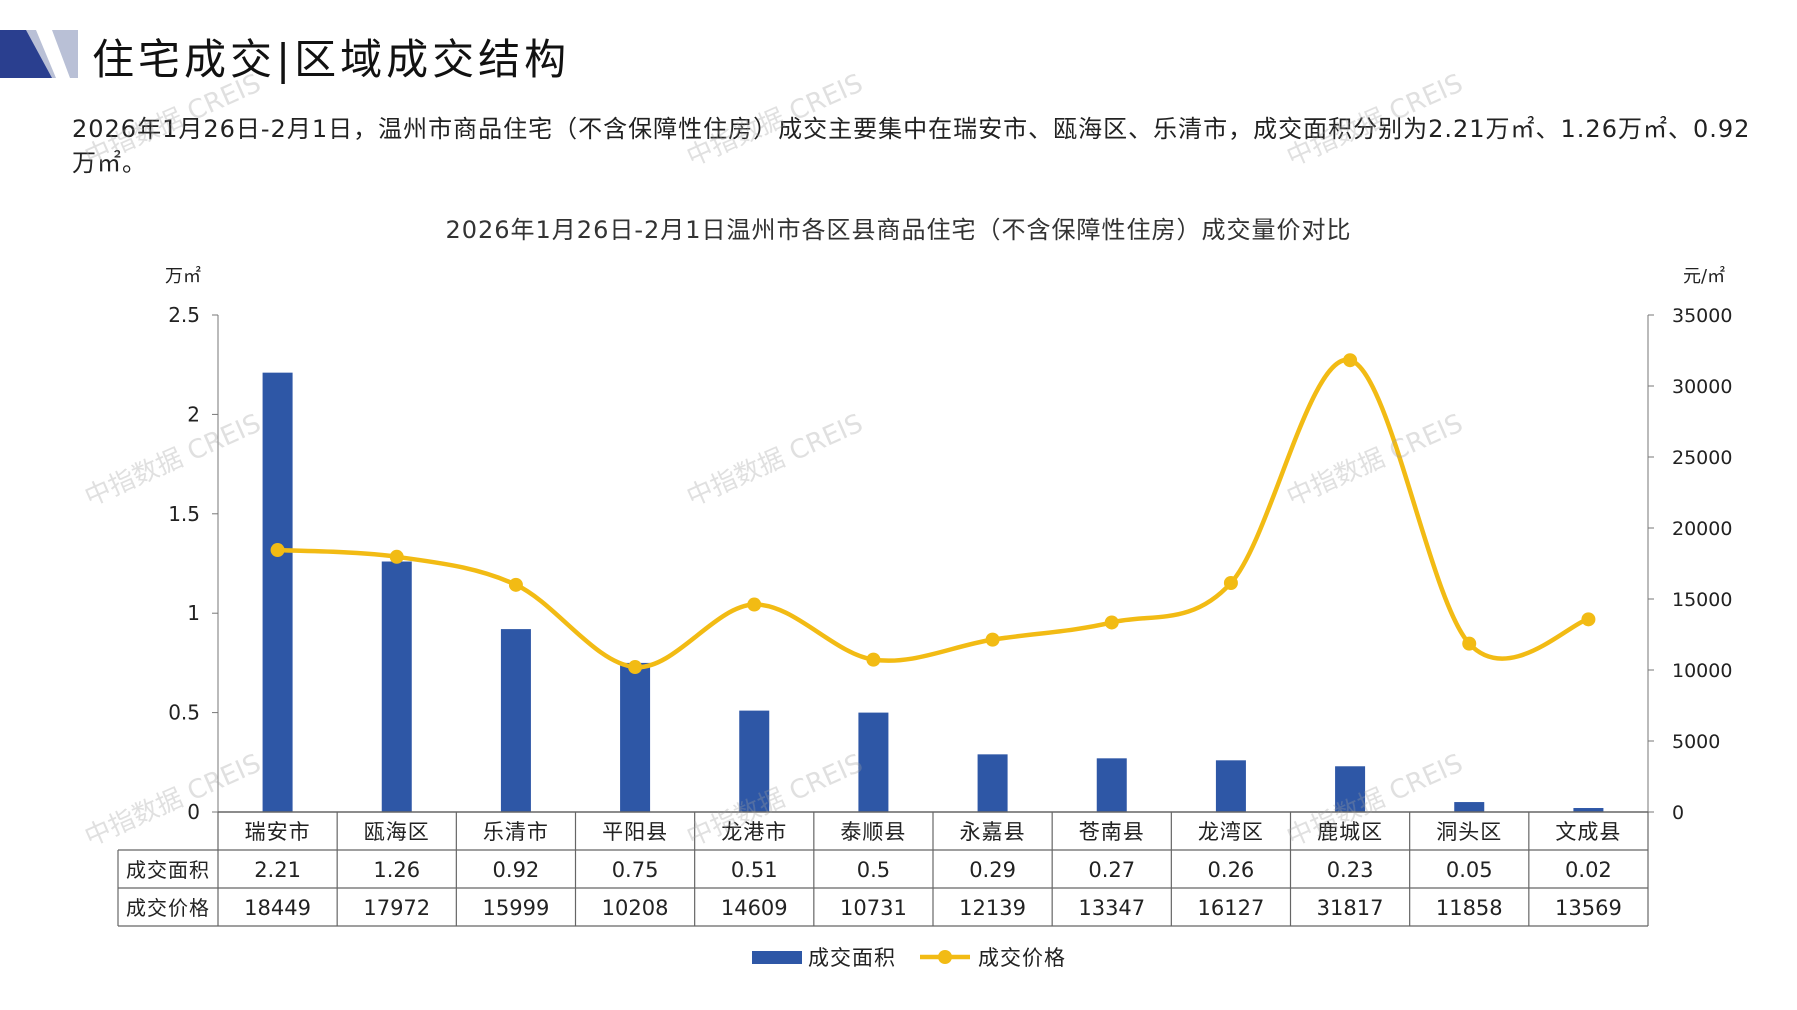  Describe the element at coordinates (516, 870) in the screenshot. I see `area-value-label: 0.92` at that location.